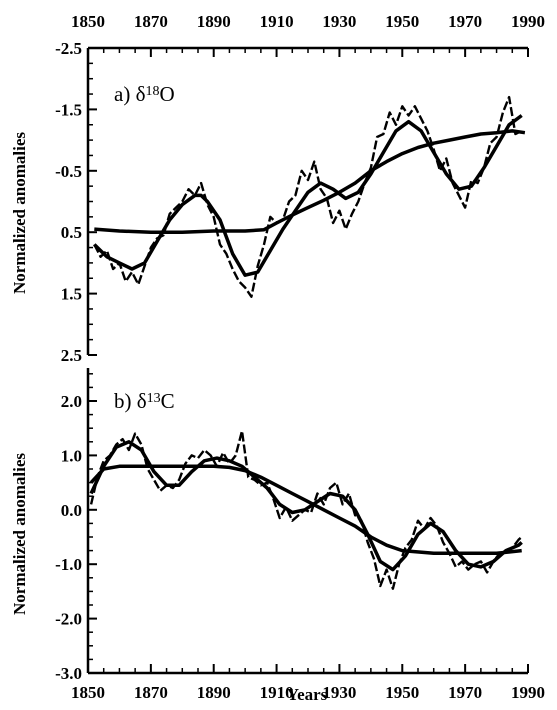 Image resolution: width=557 pixels, height=710 pixels. What do you see at coordinates (308, 683) in the screenshot?
I see `panel-b-x-axis: 1850 1870 1890 1910 1930 1950 1970 1990` at bounding box center [308, 683].